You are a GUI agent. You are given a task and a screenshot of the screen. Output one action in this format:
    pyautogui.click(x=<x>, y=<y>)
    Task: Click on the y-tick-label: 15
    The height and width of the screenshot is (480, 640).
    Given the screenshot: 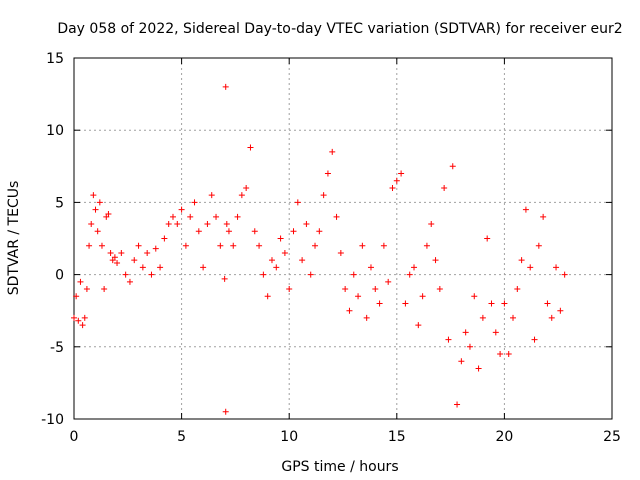 What is the action you would take?
    pyautogui.click(x=55, y=59)
    